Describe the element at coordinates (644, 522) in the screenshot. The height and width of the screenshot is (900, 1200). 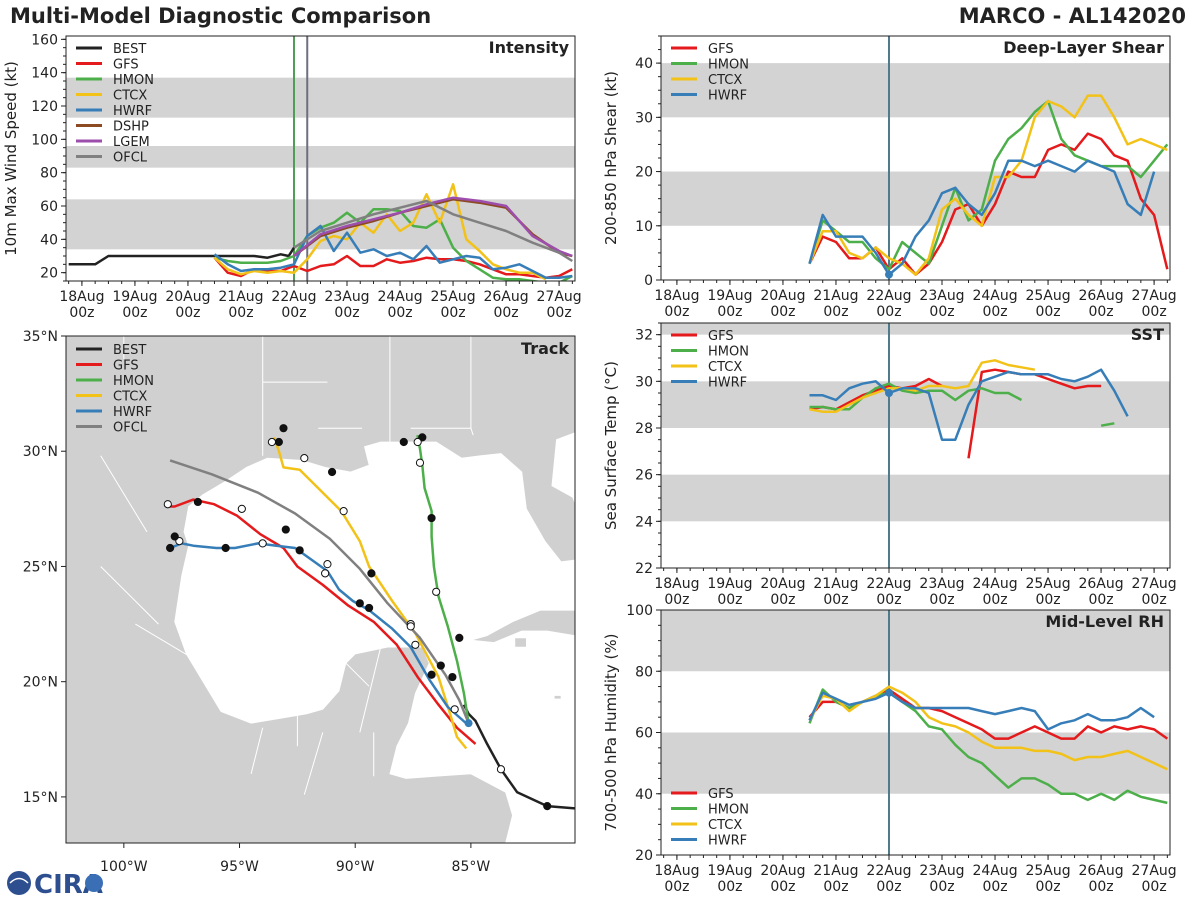
I see `sst-ytick-label: 24` at that location.